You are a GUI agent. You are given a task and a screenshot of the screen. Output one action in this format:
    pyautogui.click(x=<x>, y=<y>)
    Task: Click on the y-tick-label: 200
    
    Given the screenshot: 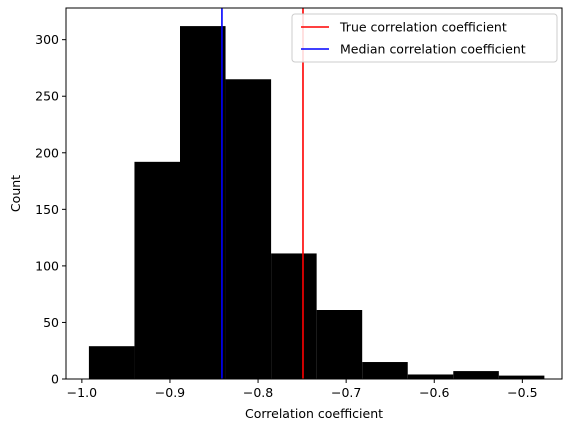 What is the action you would take?
    pyautogui.click(x=47, y=152)
    